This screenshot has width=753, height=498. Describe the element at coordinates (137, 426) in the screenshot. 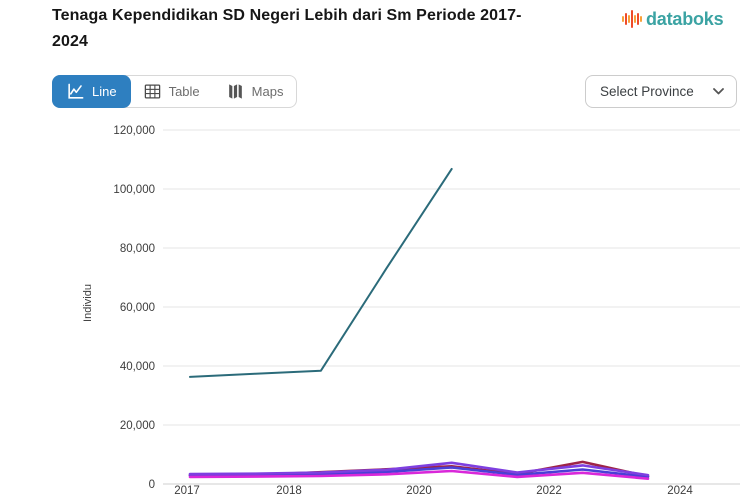

I see `y-tick-label: 20,000` at that location.